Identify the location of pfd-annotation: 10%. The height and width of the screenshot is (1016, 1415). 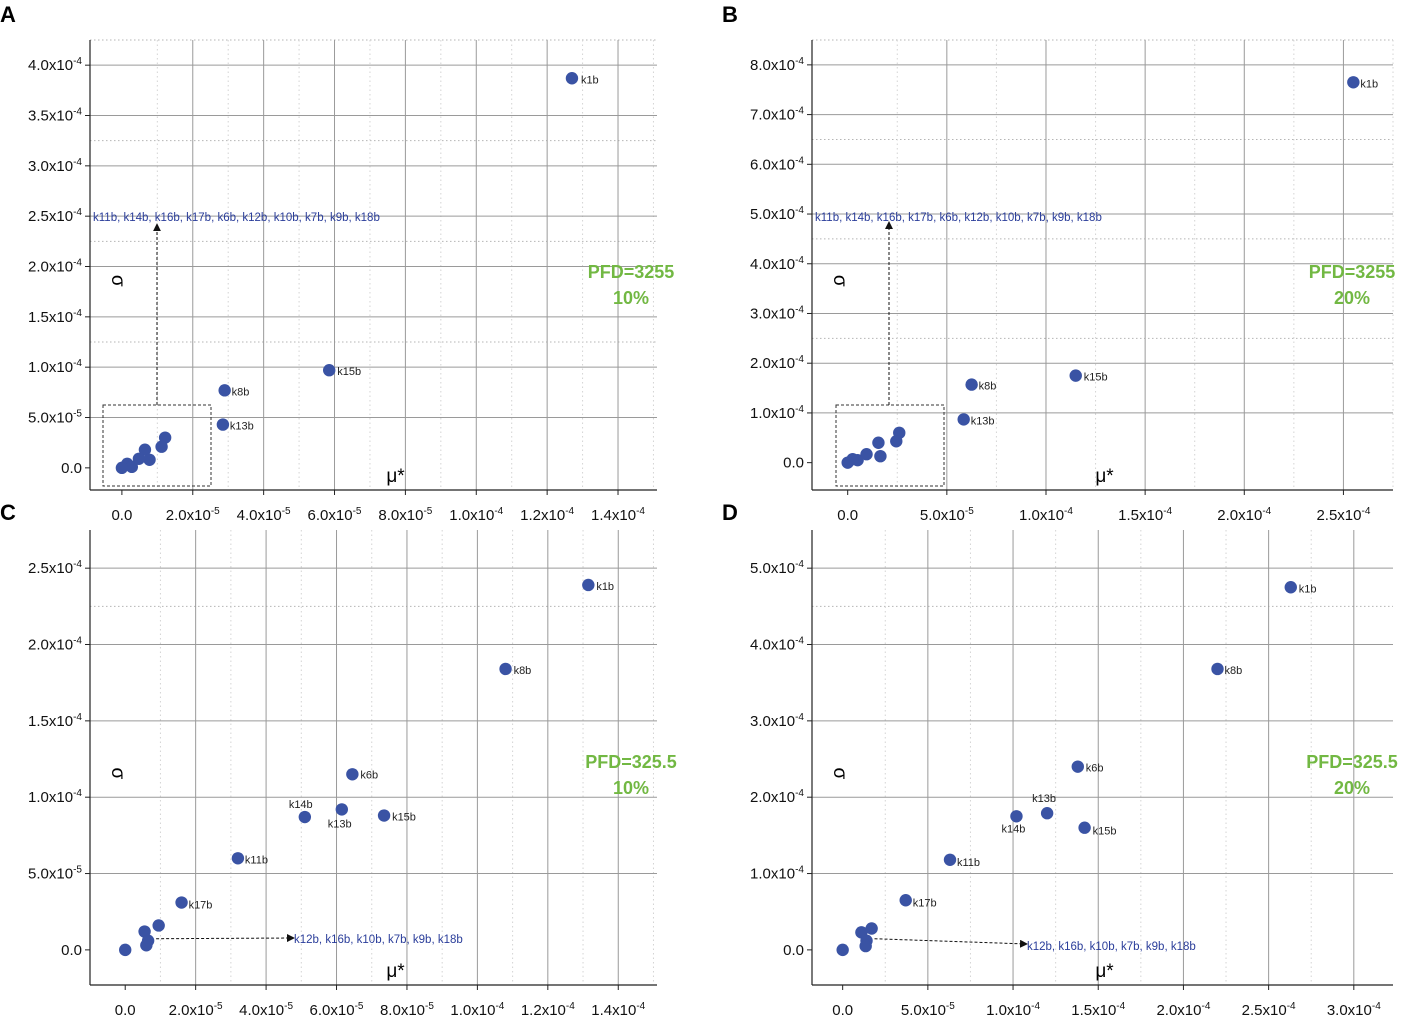
(631, 298).